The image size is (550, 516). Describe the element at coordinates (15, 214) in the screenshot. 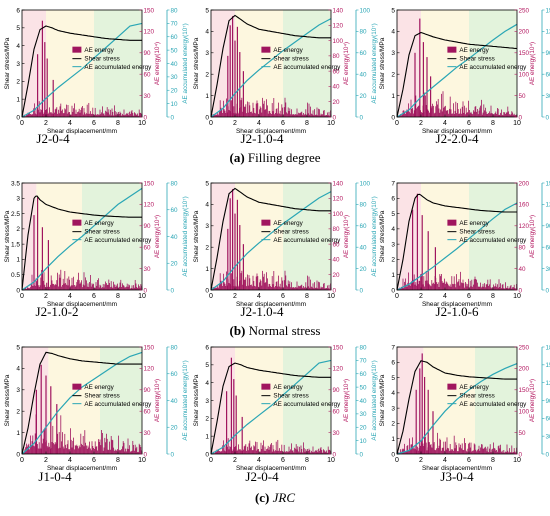

I see `y-tick-label-stress: 2.5` at that location.